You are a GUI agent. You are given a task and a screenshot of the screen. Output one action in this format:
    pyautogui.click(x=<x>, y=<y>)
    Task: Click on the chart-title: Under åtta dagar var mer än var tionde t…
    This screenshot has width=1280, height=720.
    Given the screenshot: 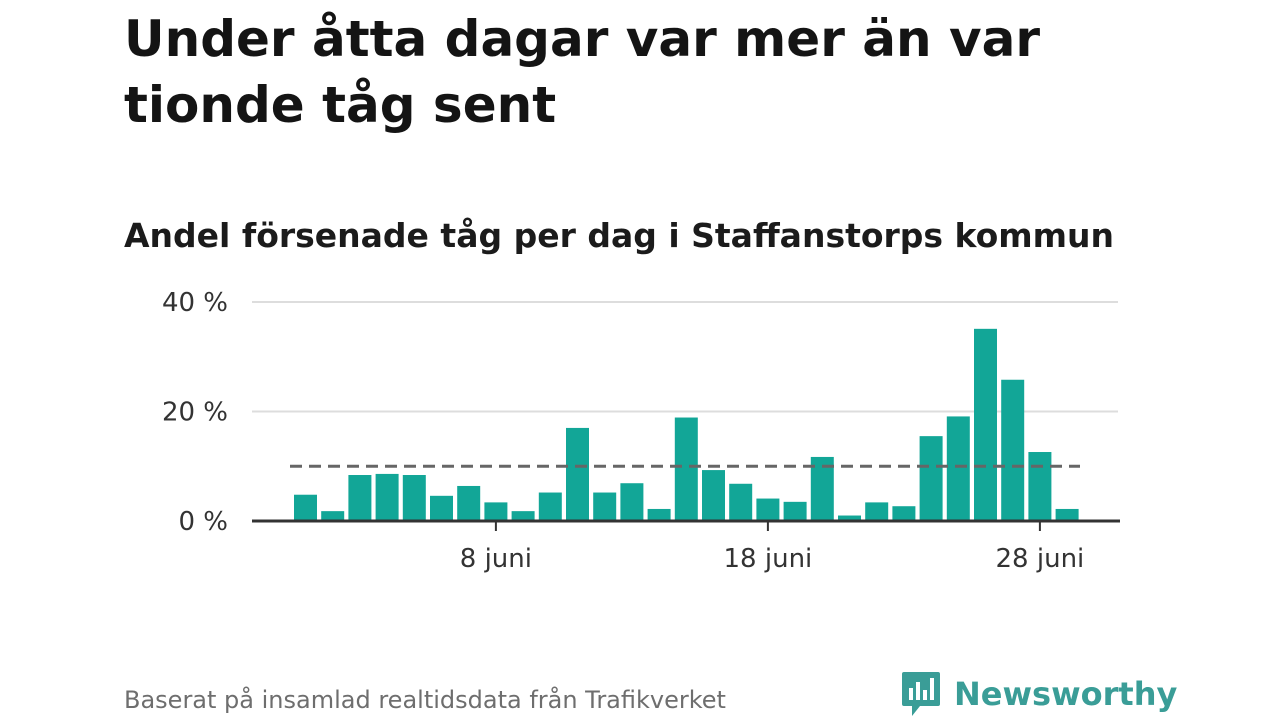 What is the action you would take?
    pyautogui.click(x=582, y=72)
    